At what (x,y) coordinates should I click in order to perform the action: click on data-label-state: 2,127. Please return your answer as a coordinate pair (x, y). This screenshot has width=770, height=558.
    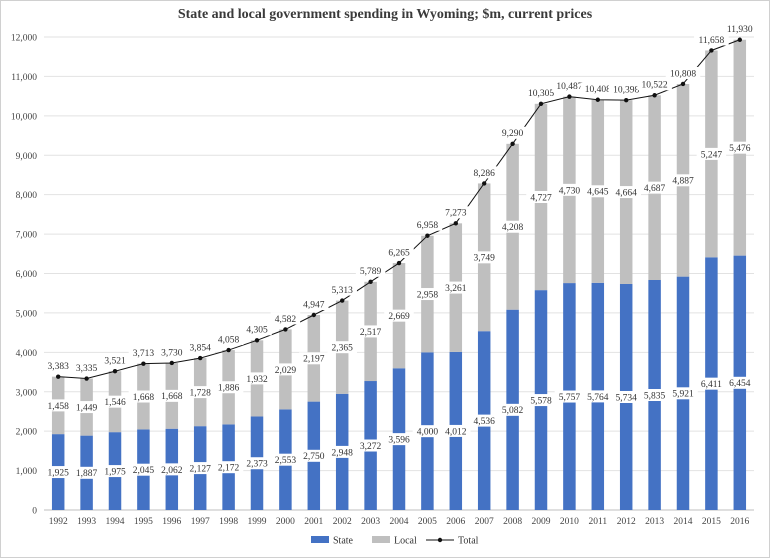
    Looking at the image, I should click on (201, 469).